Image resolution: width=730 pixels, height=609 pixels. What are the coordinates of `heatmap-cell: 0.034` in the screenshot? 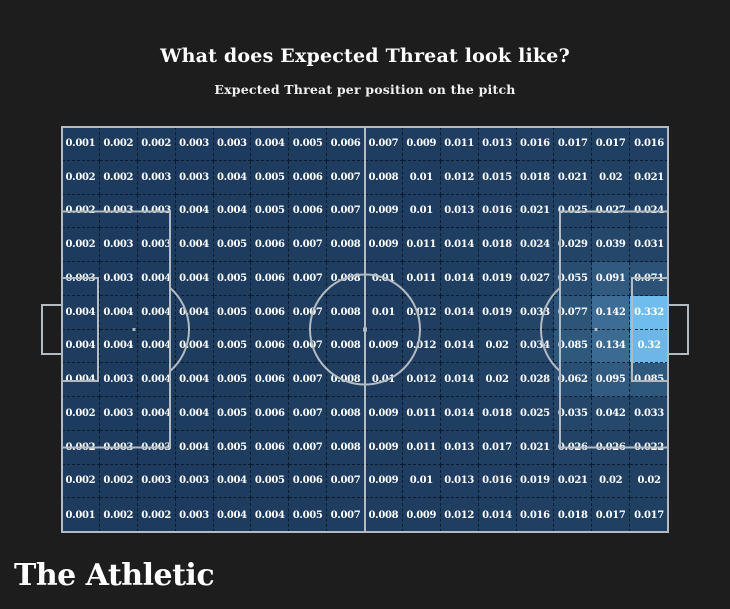 It's located at (535, 346).